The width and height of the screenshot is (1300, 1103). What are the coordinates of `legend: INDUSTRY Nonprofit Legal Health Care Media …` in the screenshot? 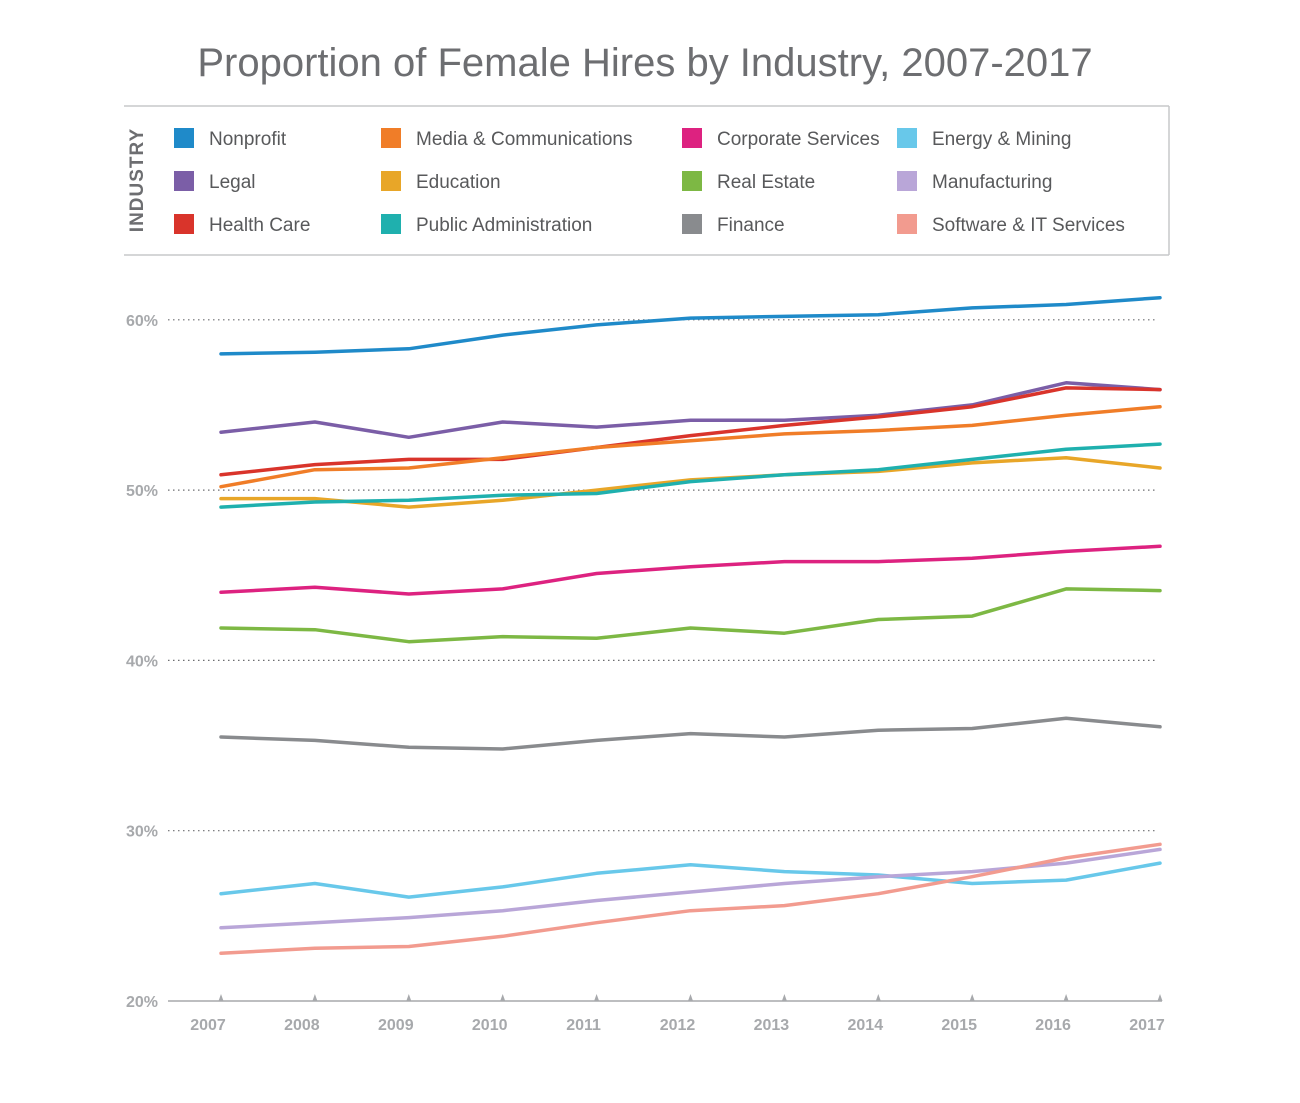 It's located at (647, 180).